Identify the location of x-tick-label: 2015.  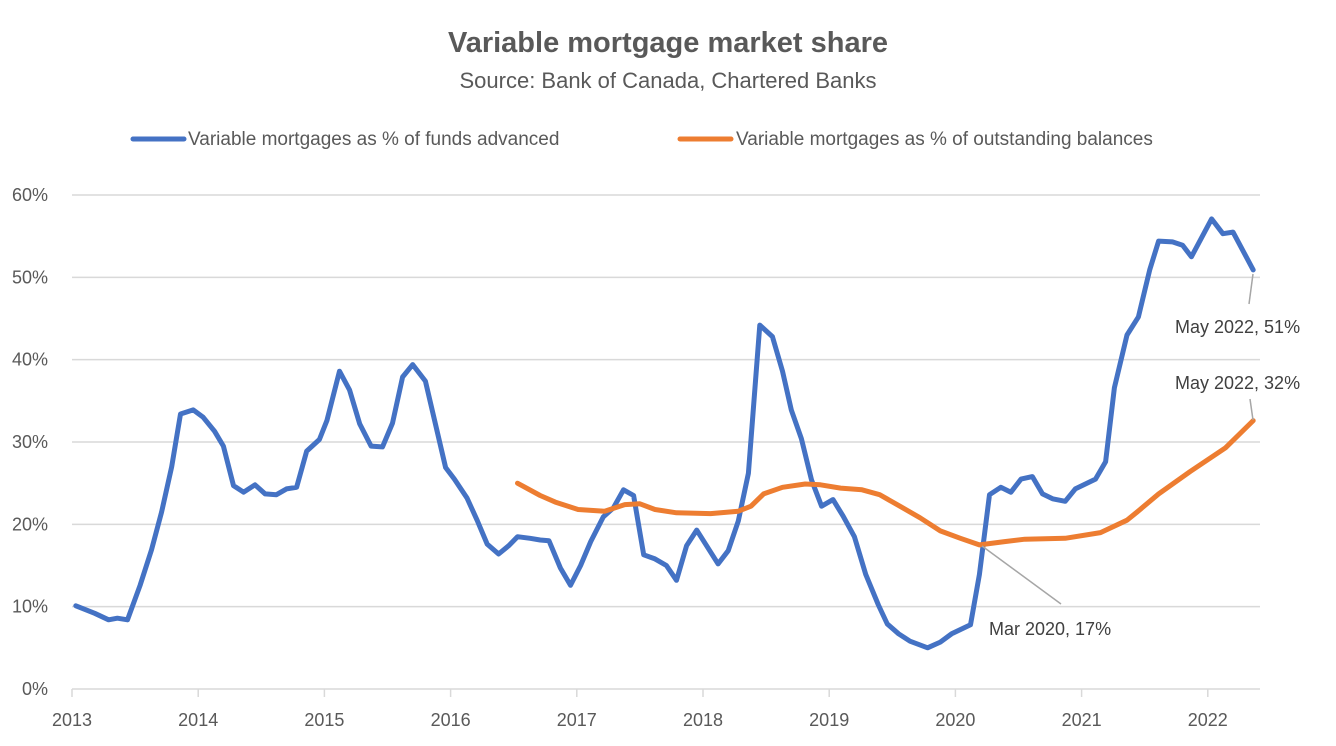
(324, 720).